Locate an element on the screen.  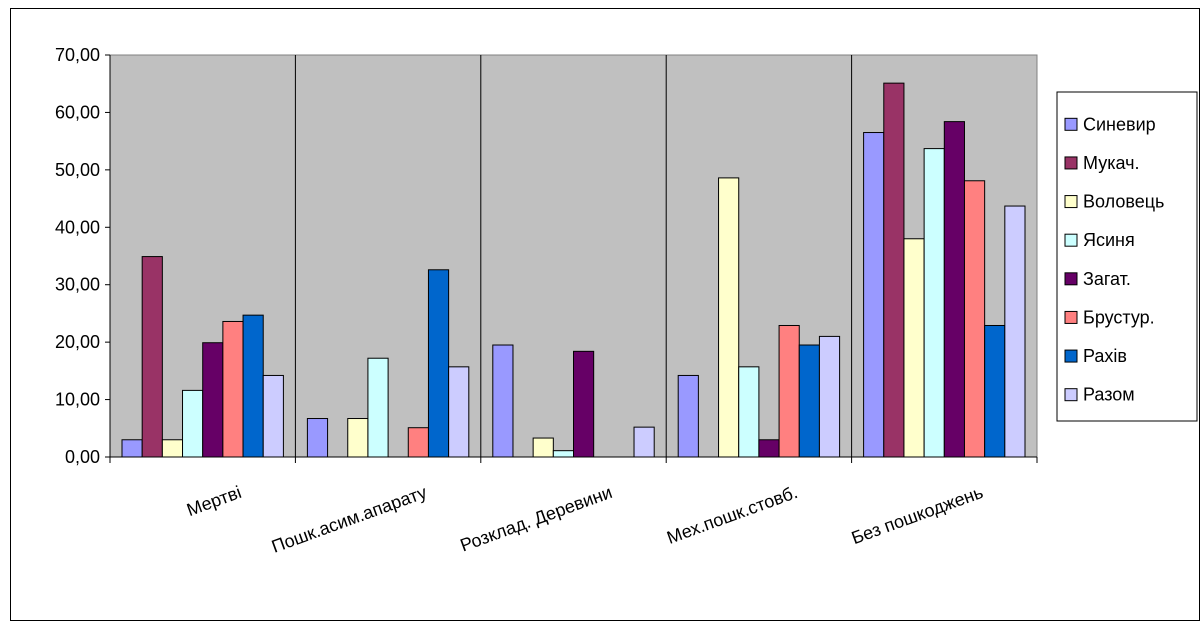
legend-label: Ясиня is located at coordinates (1109, 240).